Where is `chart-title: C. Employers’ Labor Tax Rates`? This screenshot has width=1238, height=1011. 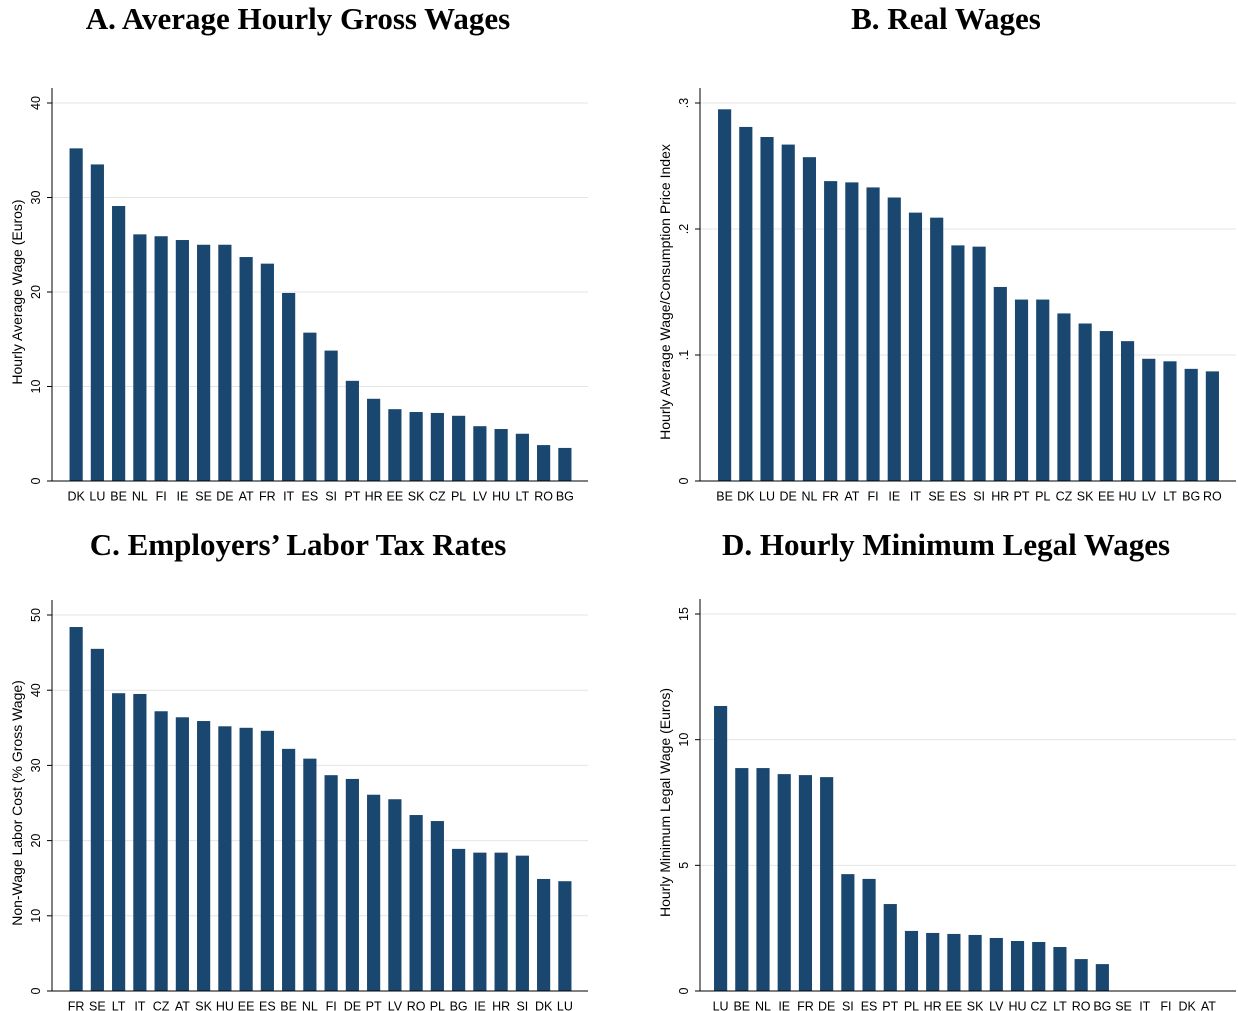 chart-title: C. Employers’ Labor Tax Rates is located at coordinates (298, 544).